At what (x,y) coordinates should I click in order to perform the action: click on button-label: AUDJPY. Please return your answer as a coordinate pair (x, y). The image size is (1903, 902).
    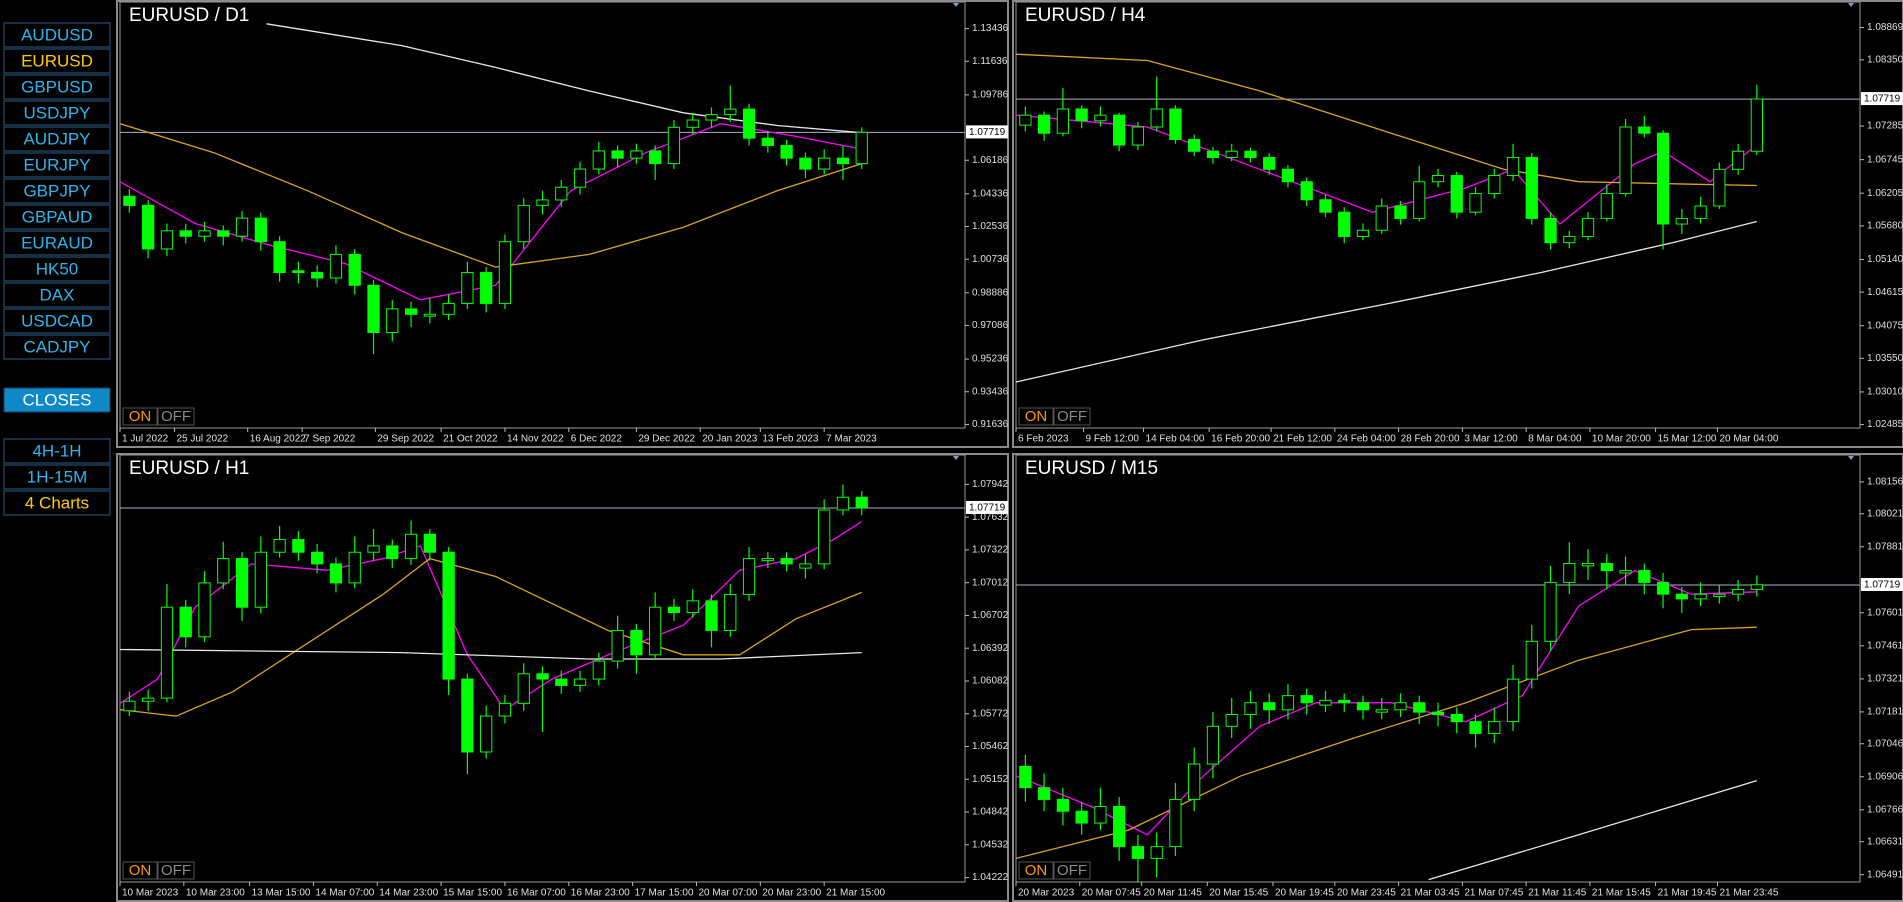
    Looking at the image, I should click on (56, 138).